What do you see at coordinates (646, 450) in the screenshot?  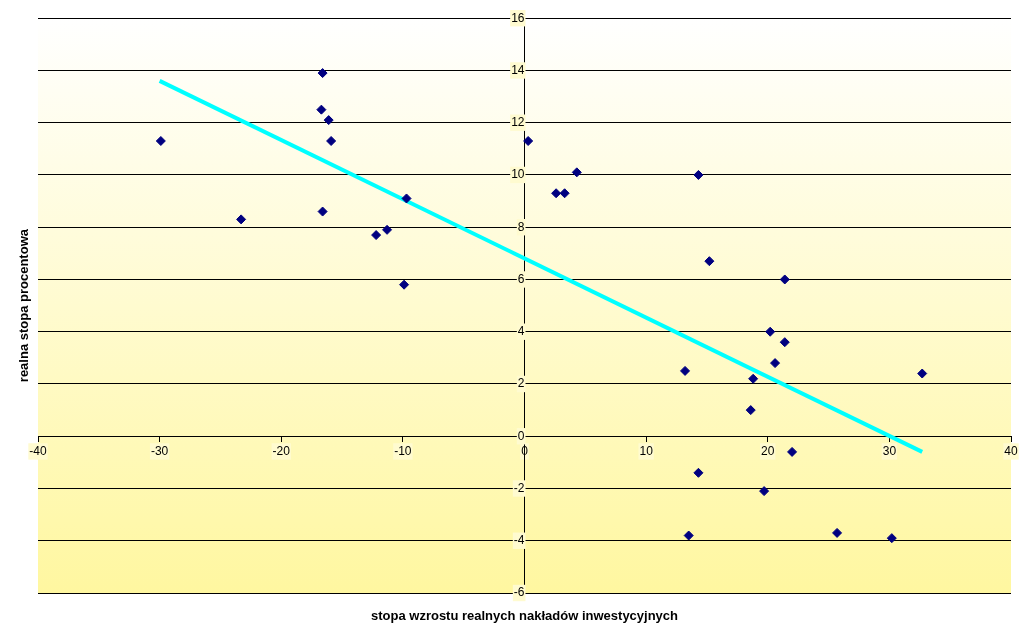 I see `x-tick-label: 10` at bounding box center [646, 450].